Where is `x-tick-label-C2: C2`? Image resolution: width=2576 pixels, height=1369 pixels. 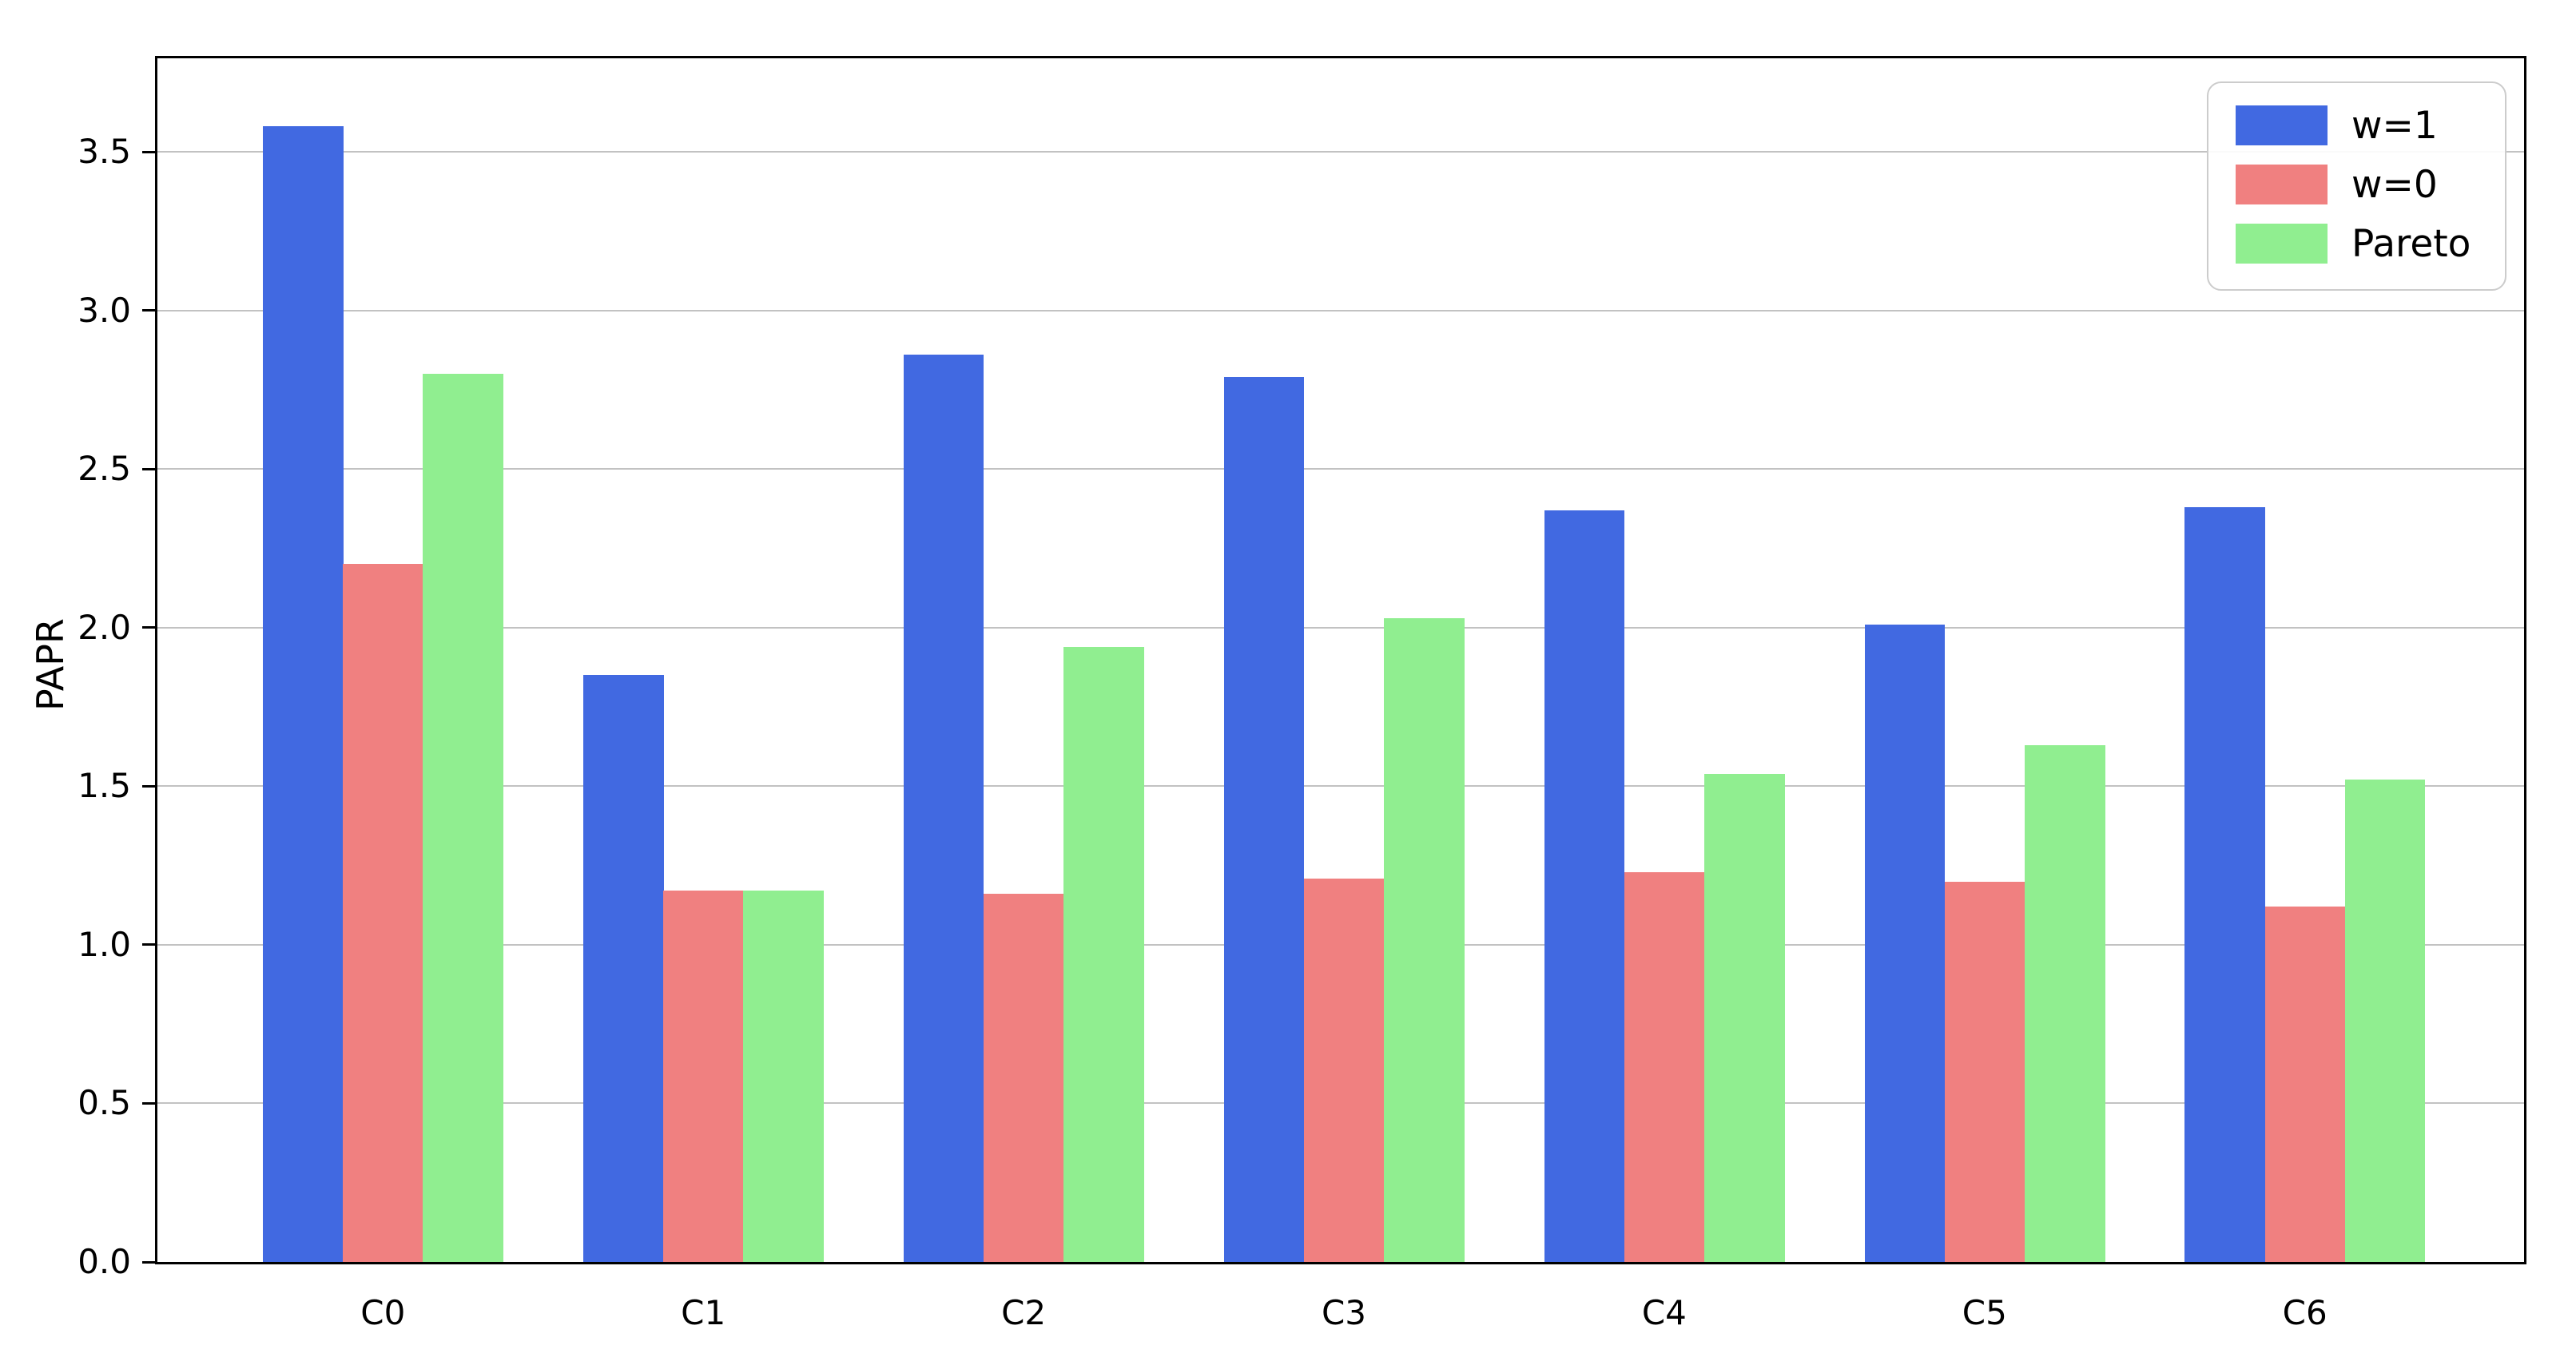 x-tick-label-C2: C2 is located at coordinates (1024, 1313).